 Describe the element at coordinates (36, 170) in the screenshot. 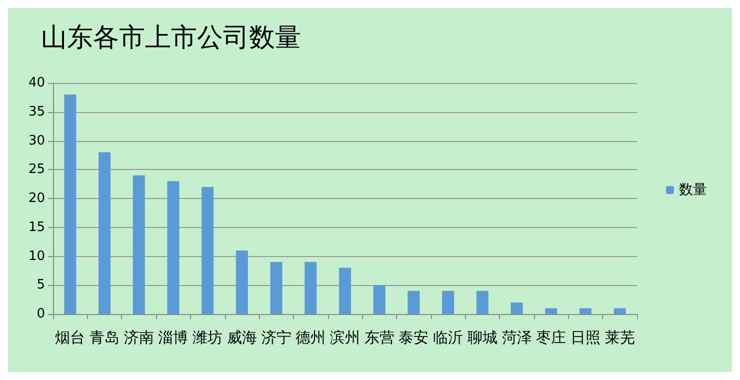

I see `y-tick-label: 25` at that location.